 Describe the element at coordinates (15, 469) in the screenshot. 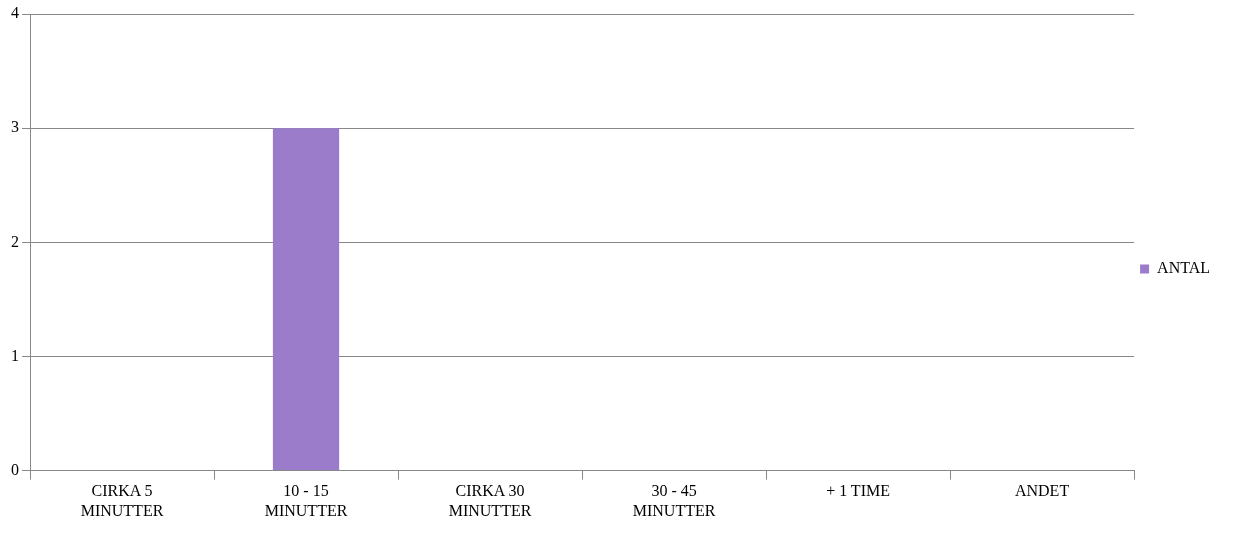

I see `y-tick-label: 0` at that location.